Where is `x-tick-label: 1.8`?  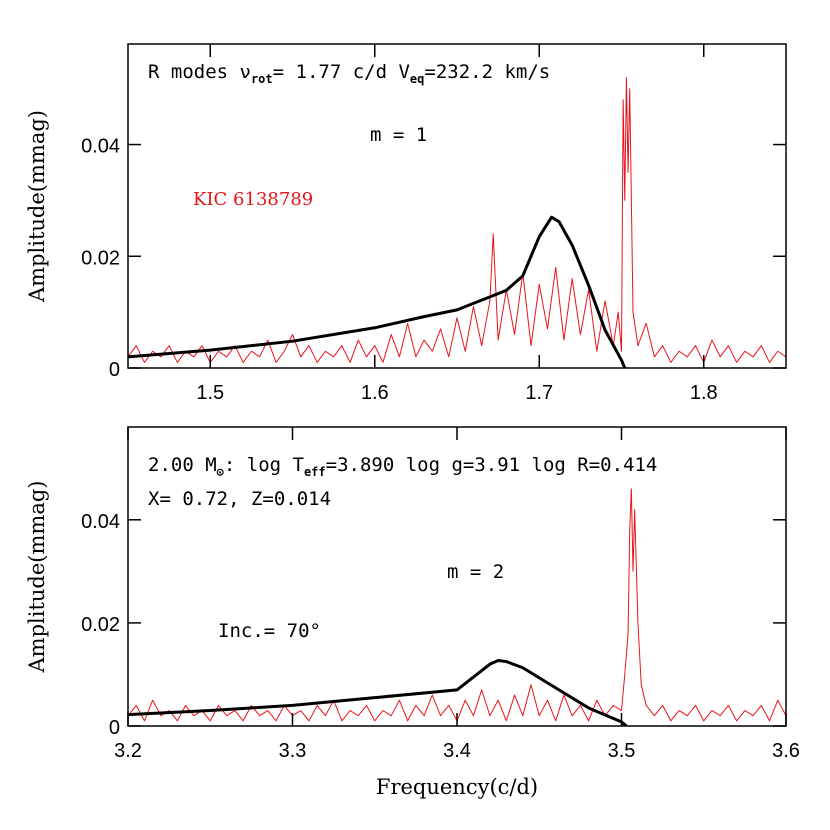
x-tick-label: 1.8 is located at coordinates (704, 393).